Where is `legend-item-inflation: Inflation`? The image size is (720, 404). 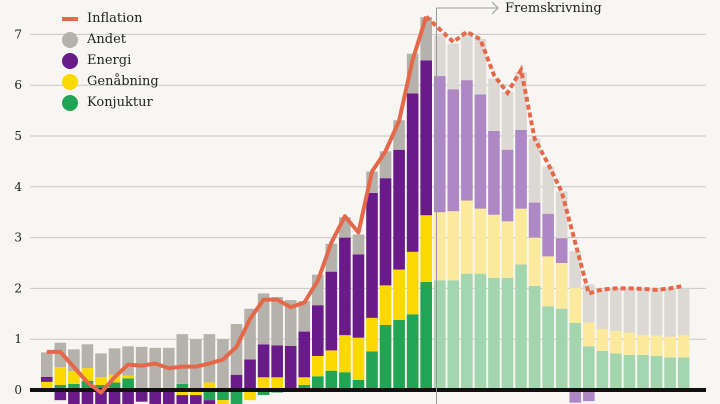 legend-item-inflation: Inflation is located at coordinates (110, 18).